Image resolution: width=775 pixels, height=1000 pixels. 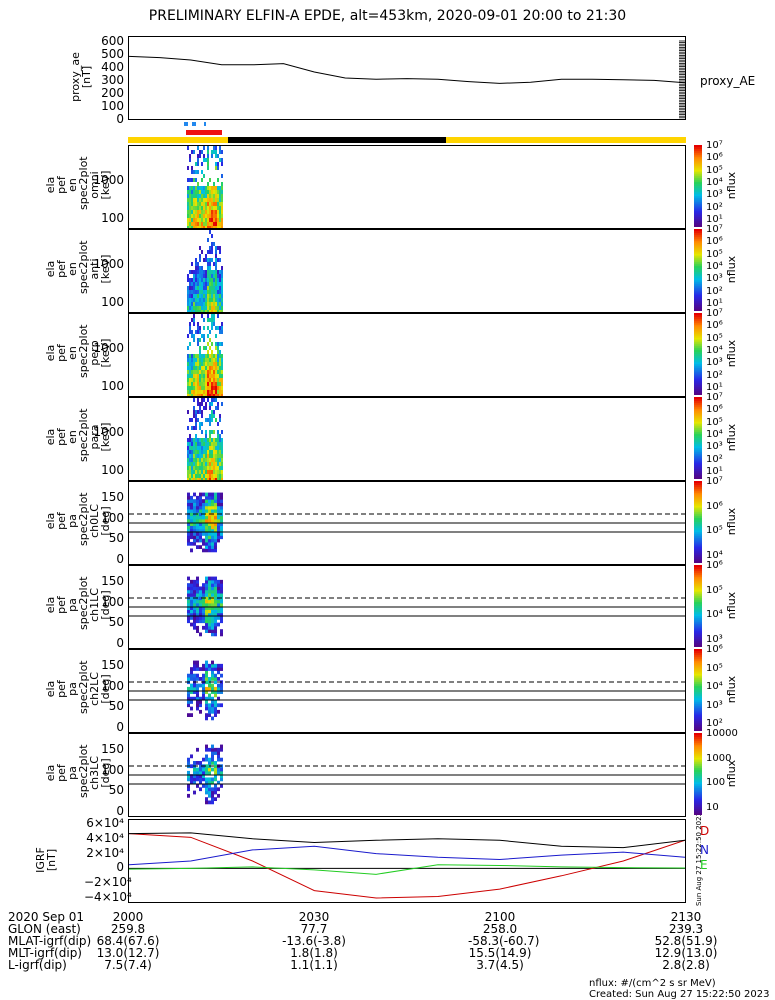 What do you see at coordinates (112, 386) in the screenshot?
I see `energy-tick-label: 100` at bounding box center [112, 386].